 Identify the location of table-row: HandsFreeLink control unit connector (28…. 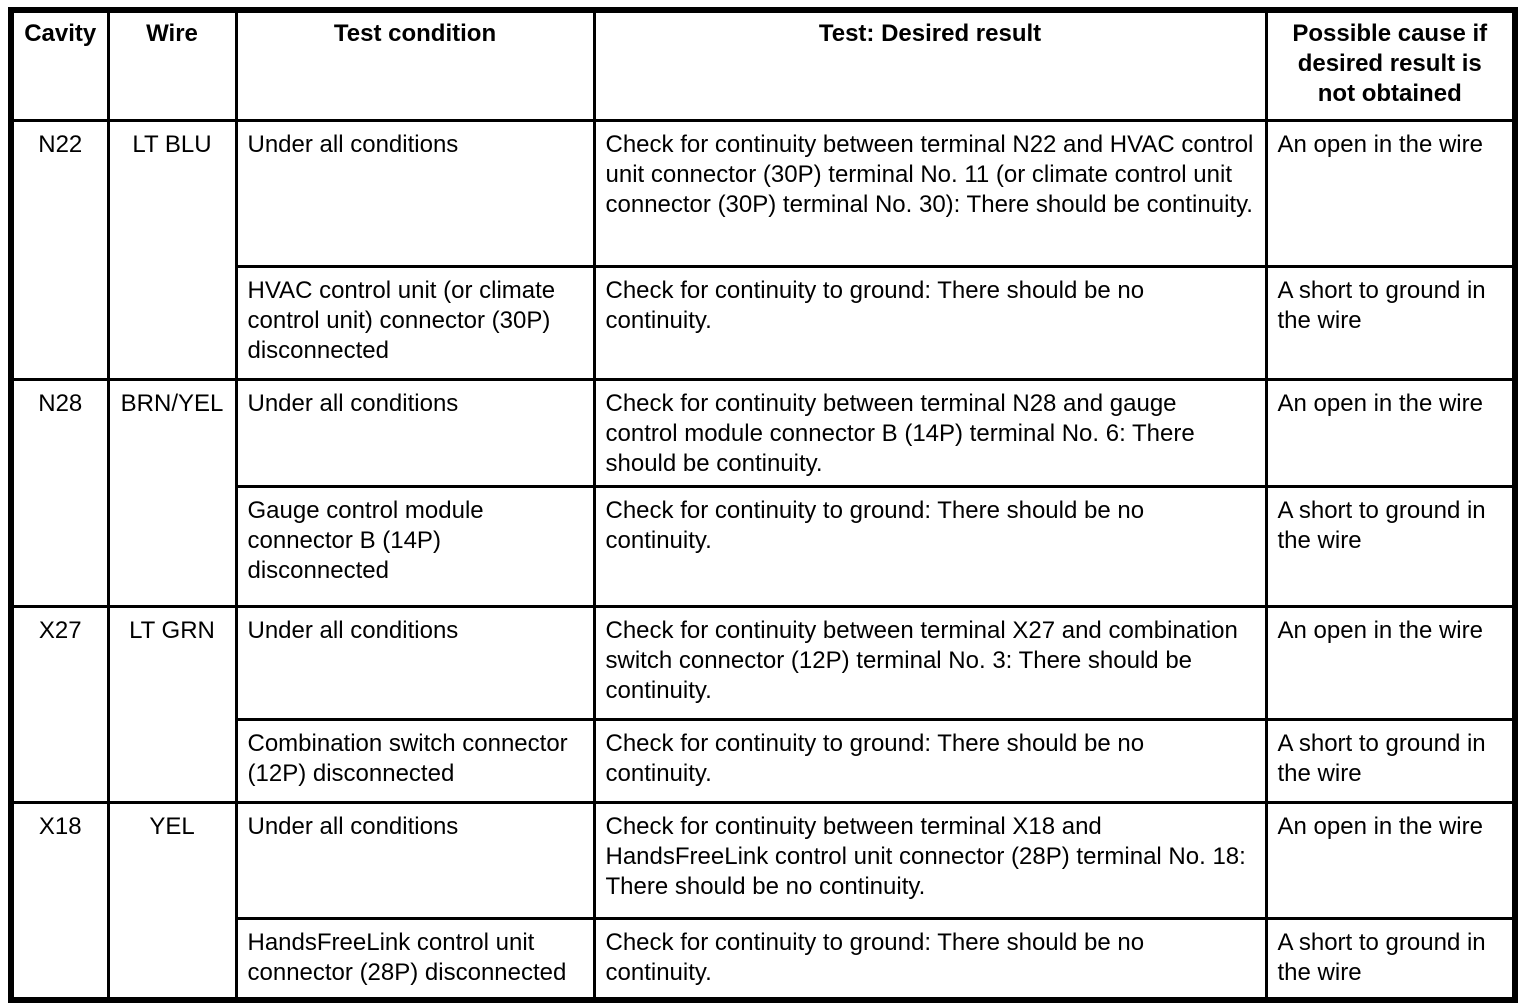
(764, 959).